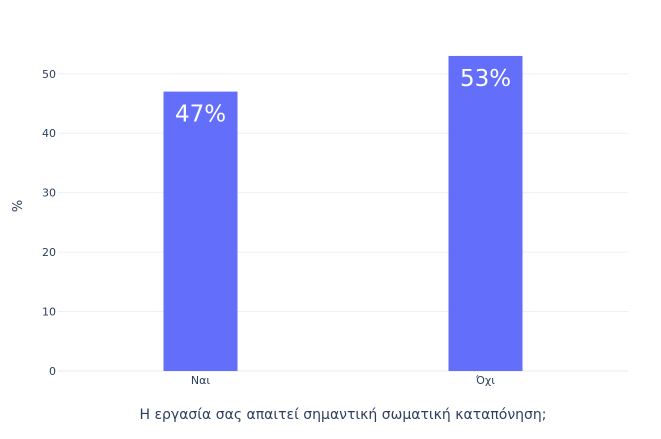 This screenshot has width=661, height=439. I want to click on y-tick-label: 50, so click(49, 74).